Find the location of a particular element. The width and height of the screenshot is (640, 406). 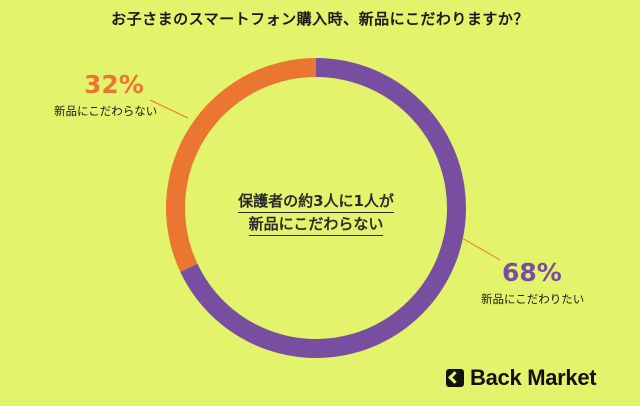

back-market-logo-icon is located at coordinates (455, 378).